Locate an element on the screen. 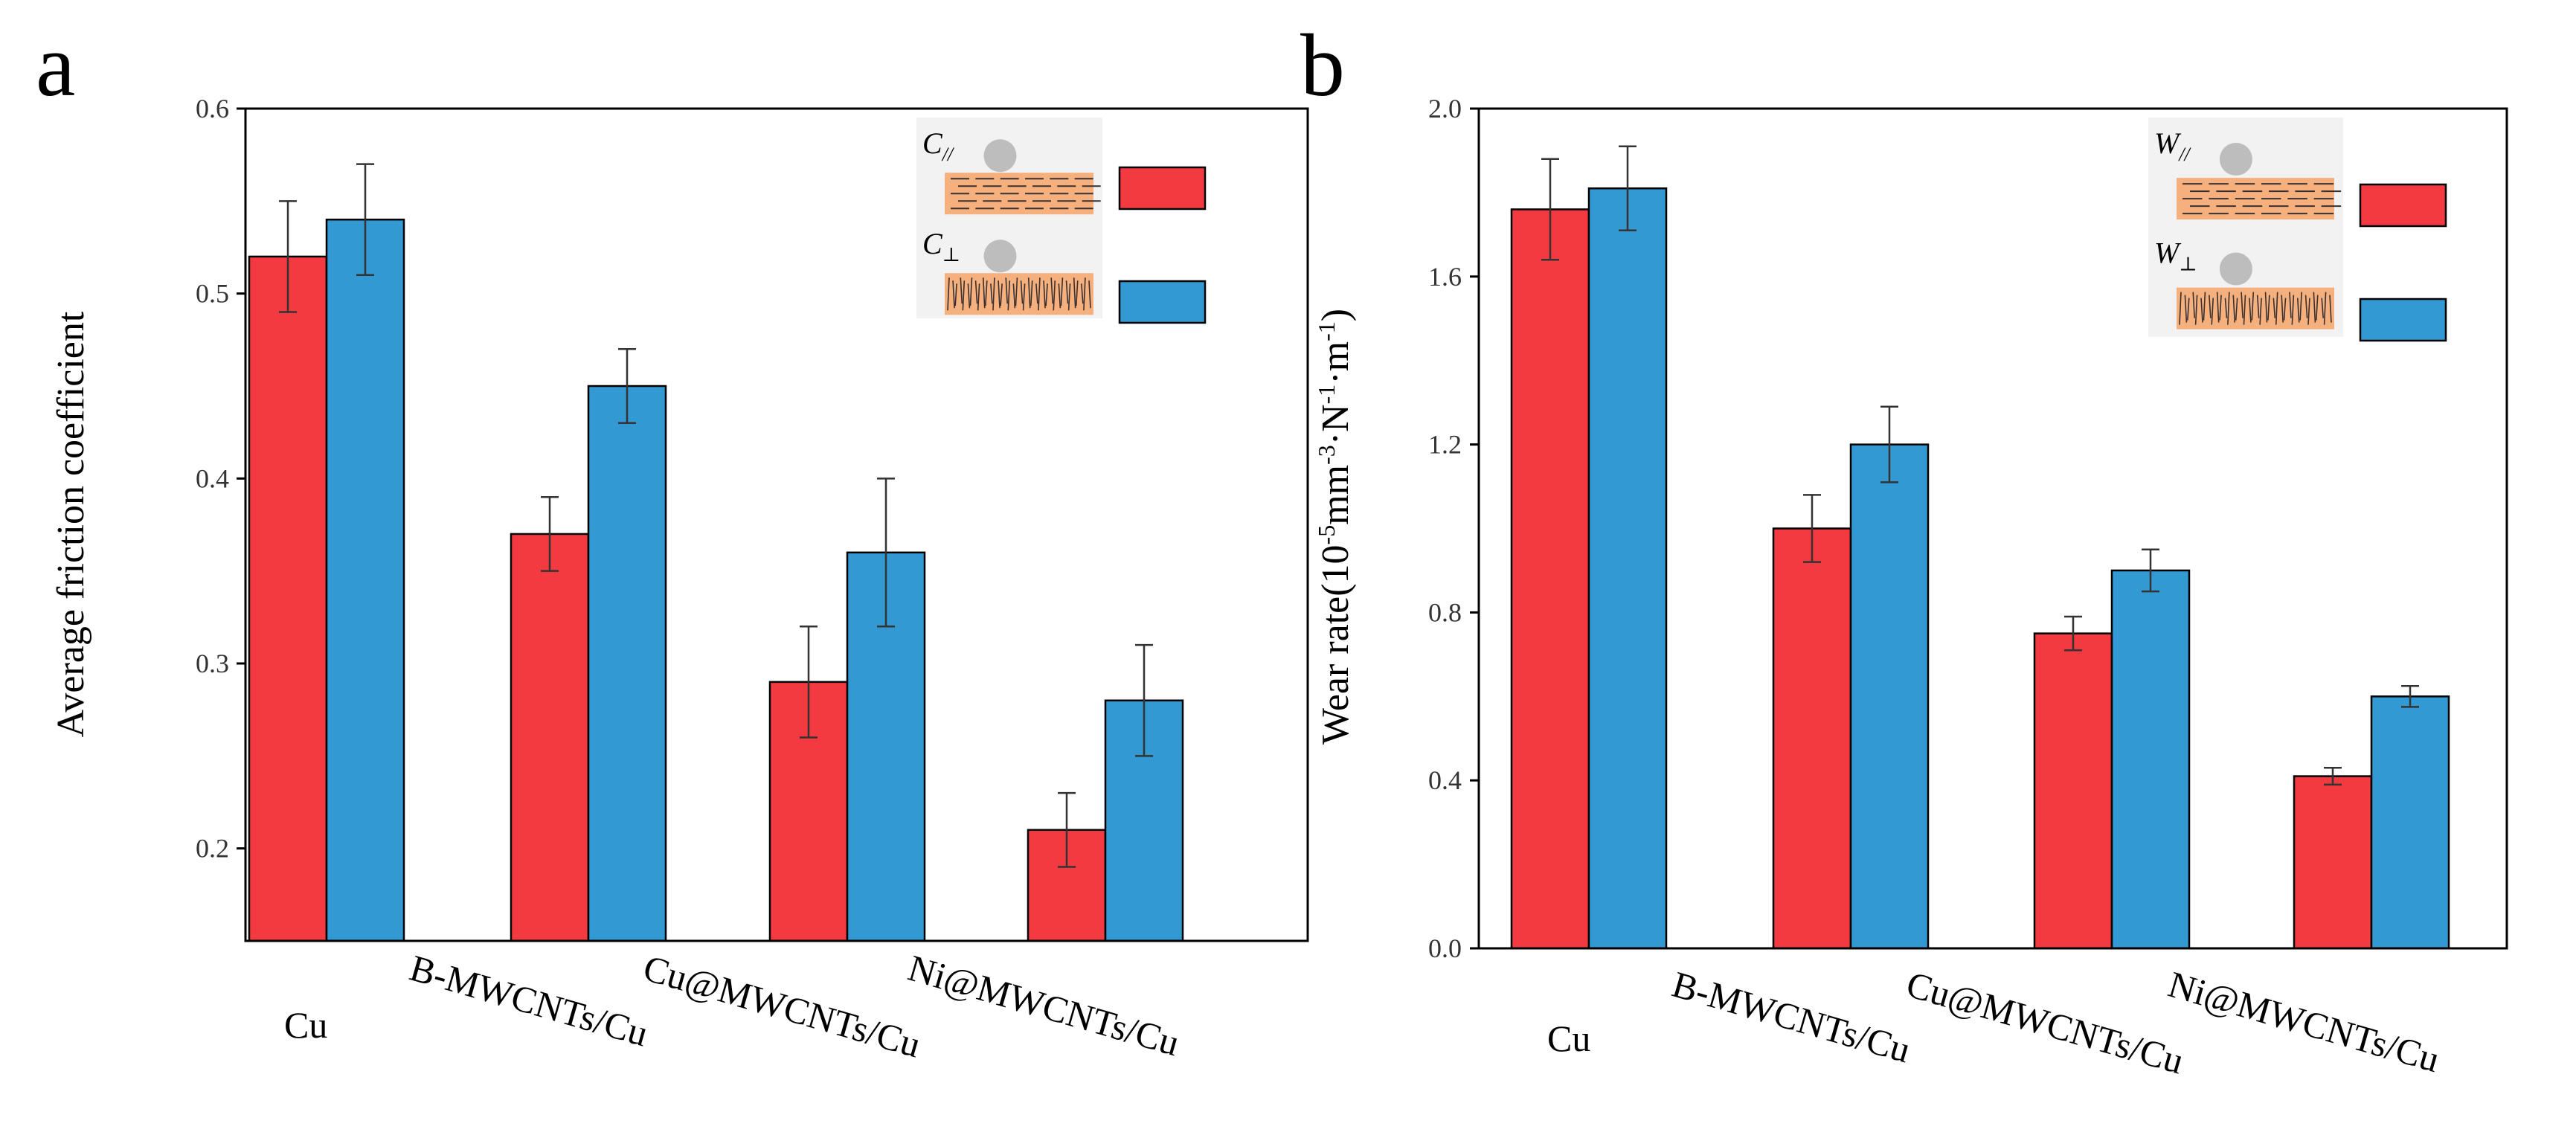  y-axis-title-part: -1 is located at coordinates (1326, 331).